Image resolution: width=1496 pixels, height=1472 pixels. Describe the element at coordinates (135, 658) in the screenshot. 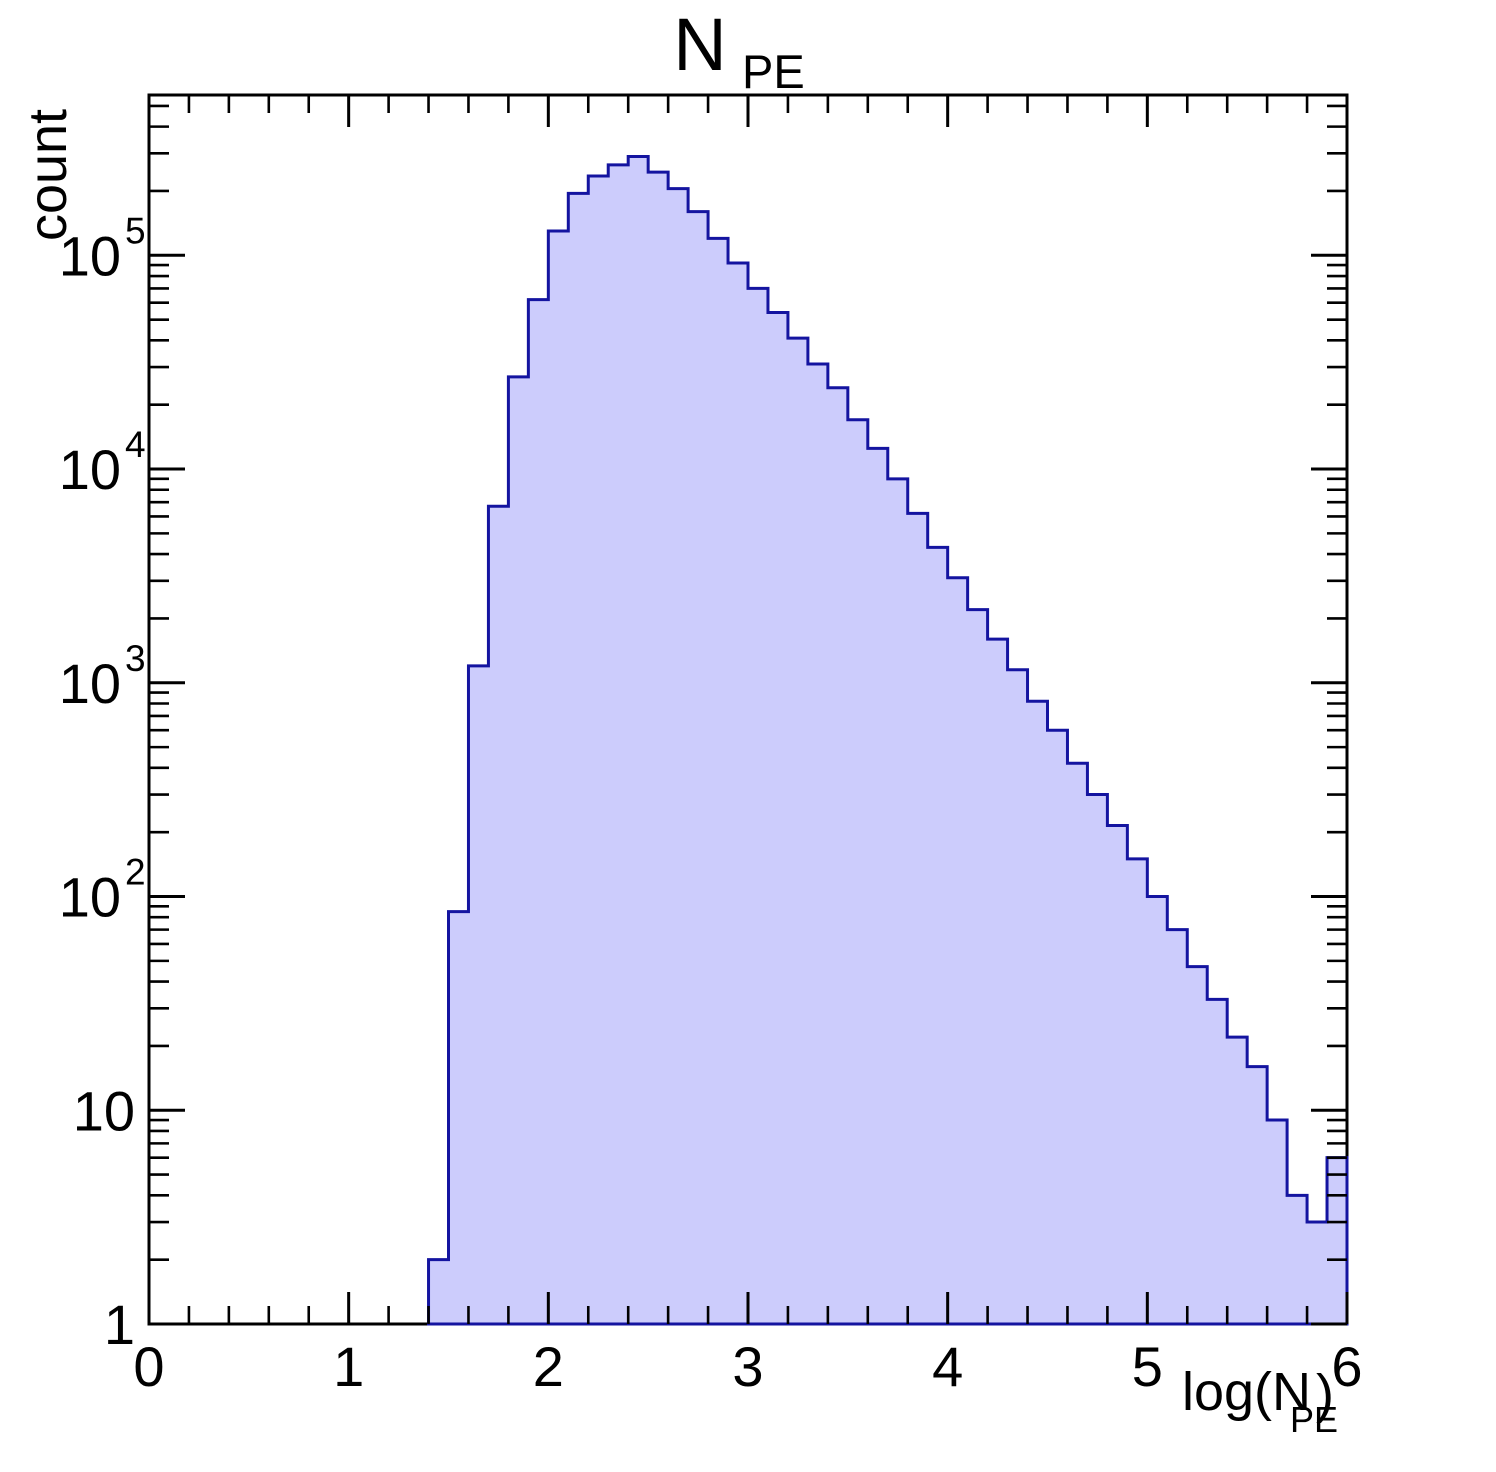

I see `y-tick-label-exponent: 3` at that location.